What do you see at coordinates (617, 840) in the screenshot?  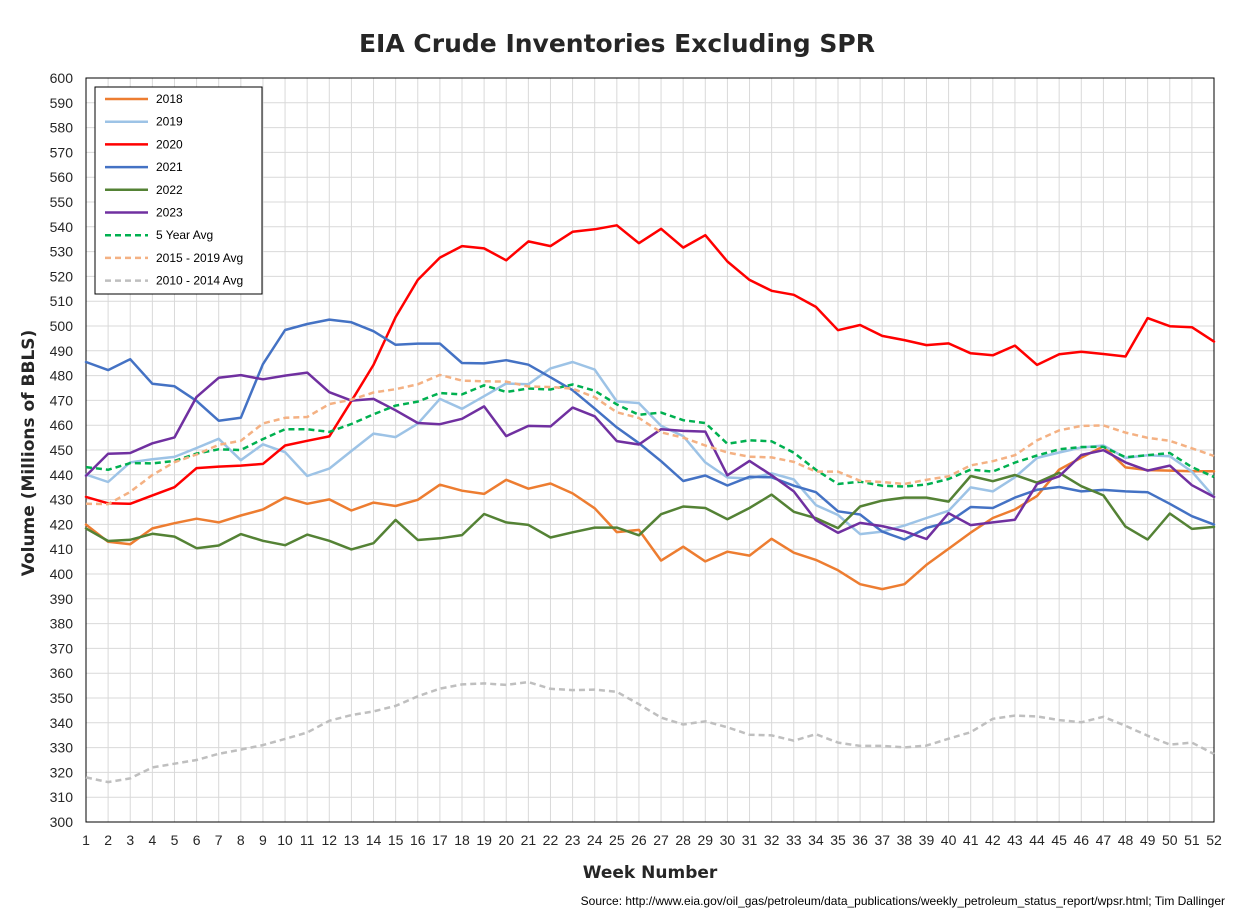 I see `x-tick-label: 25` at bounding box center [617, 840].